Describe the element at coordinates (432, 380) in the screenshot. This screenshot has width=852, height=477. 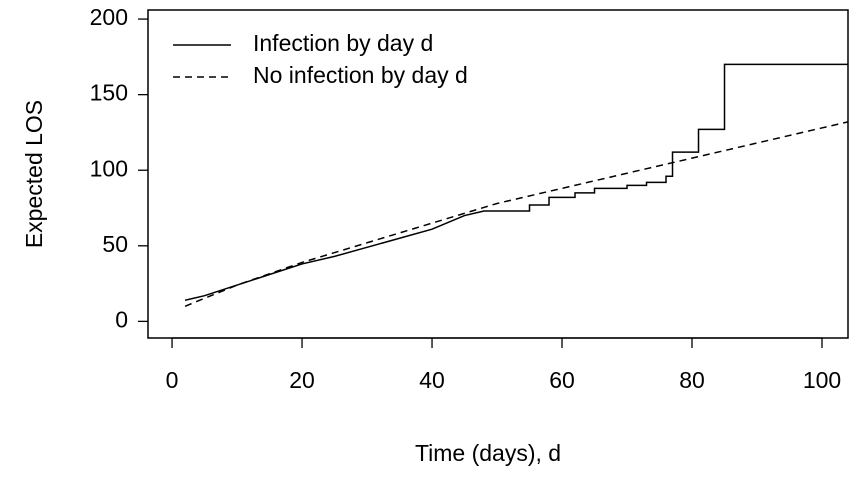
I see `x-tick-label: 40` at that location.